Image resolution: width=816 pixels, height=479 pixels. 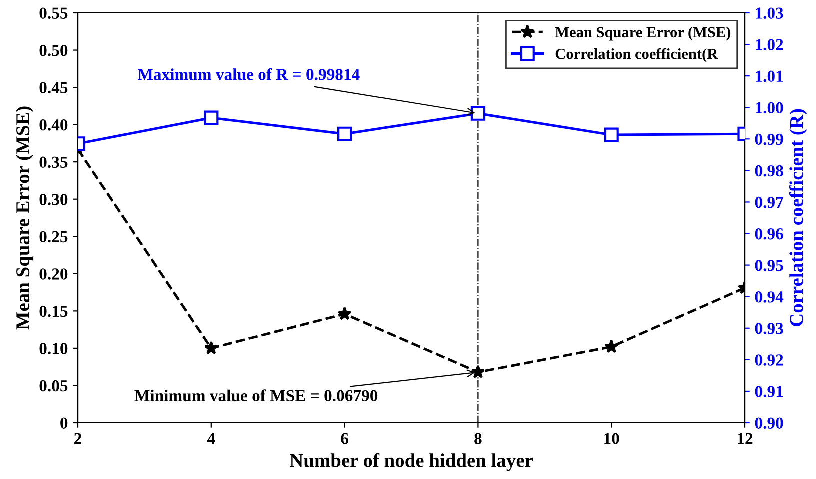 I want to click on y2-tick-label: 0.93, so click(x=769, y=328).